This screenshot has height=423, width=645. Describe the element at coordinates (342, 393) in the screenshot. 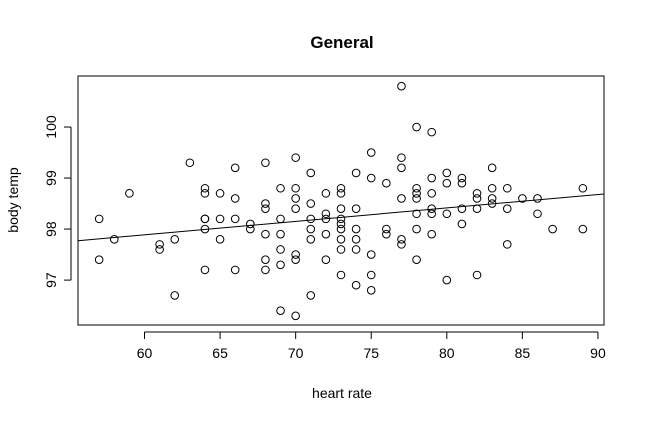

I see `x-axis-label: heart rate` at that location.